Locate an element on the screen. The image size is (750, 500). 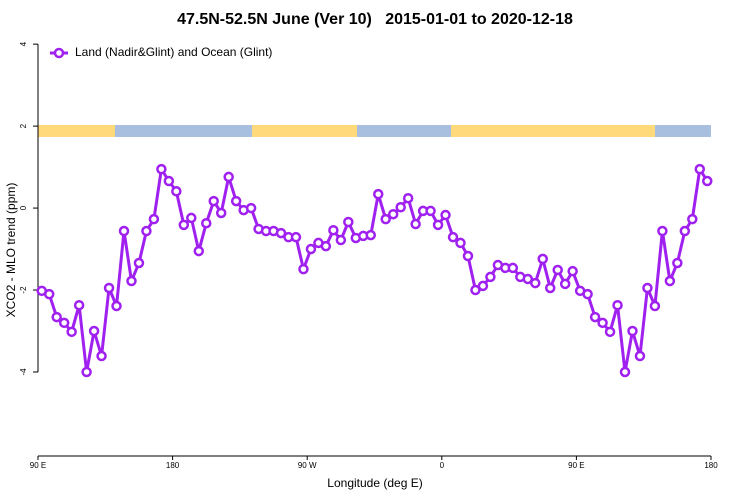
y-tick-label: 2 is located at coordinates (23, 125).